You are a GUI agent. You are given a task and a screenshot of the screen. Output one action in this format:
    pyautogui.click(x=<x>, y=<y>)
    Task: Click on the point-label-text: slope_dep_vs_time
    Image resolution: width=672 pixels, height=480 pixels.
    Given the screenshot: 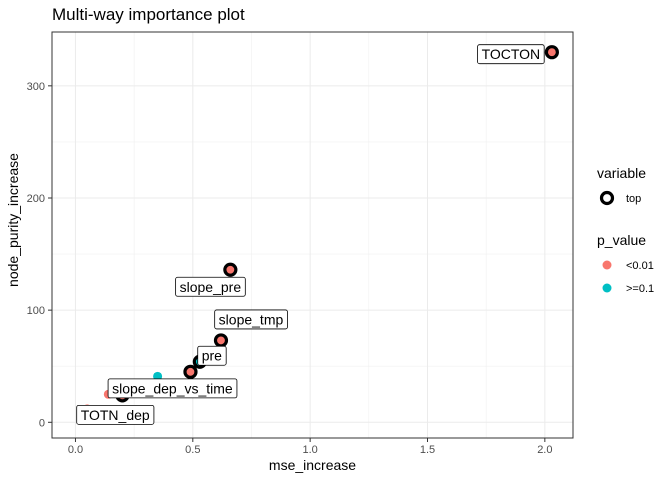 What is the action you would take?
    pyautogui.click(x=172, y=388)
    